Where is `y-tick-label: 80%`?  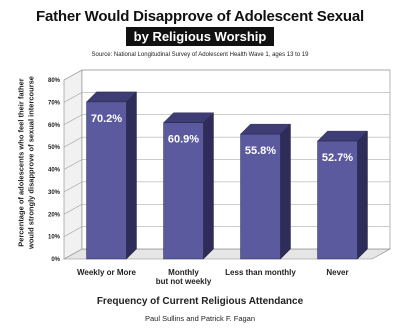 y-tick-label: 80% is located at coordinates (54, 81).